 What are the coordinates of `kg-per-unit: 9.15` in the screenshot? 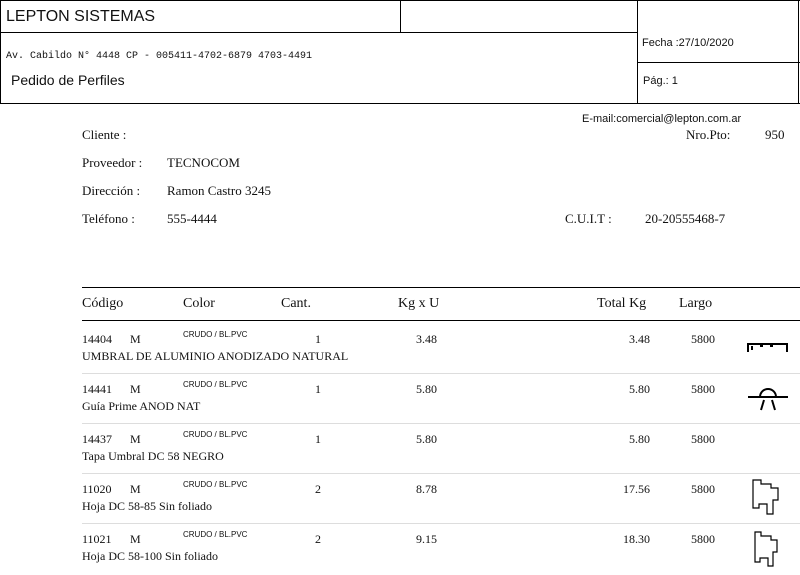 It's located at (426, 539).